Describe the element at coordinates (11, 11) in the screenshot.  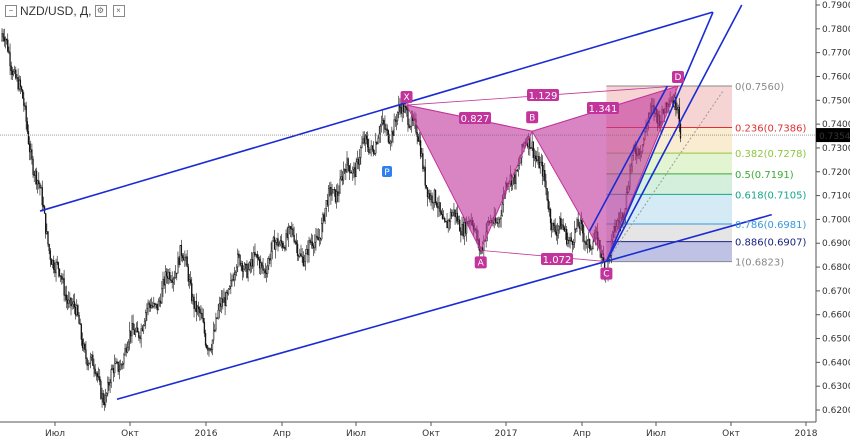
I see `minus-icon: −` at that location.